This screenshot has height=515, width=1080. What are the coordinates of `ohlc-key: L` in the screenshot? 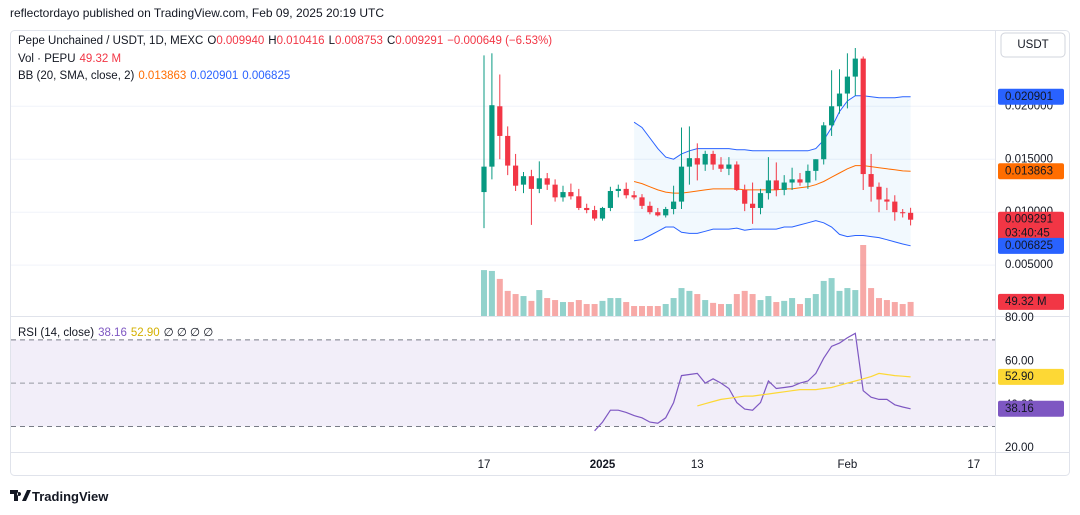 It's located at (331, 41).